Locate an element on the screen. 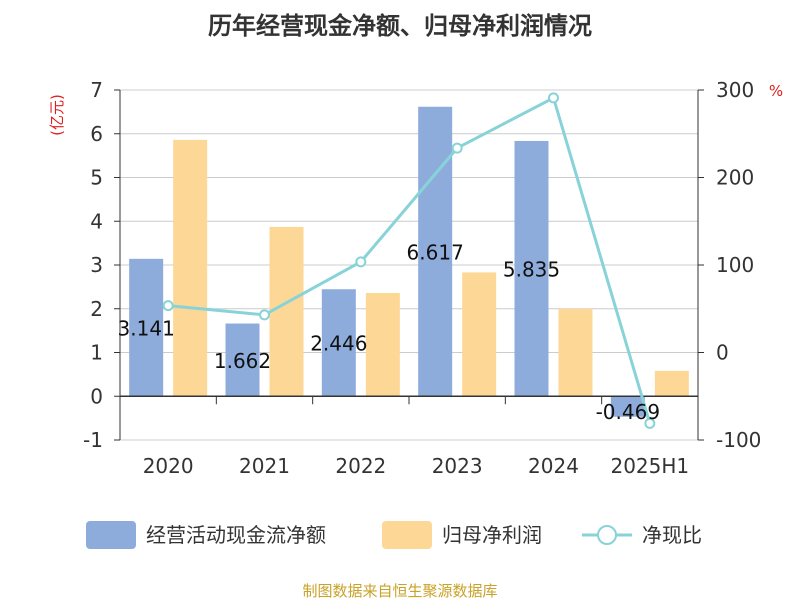 The image size is (800, 600). left-tick-label: 7 is located at coordinates (96, 90).